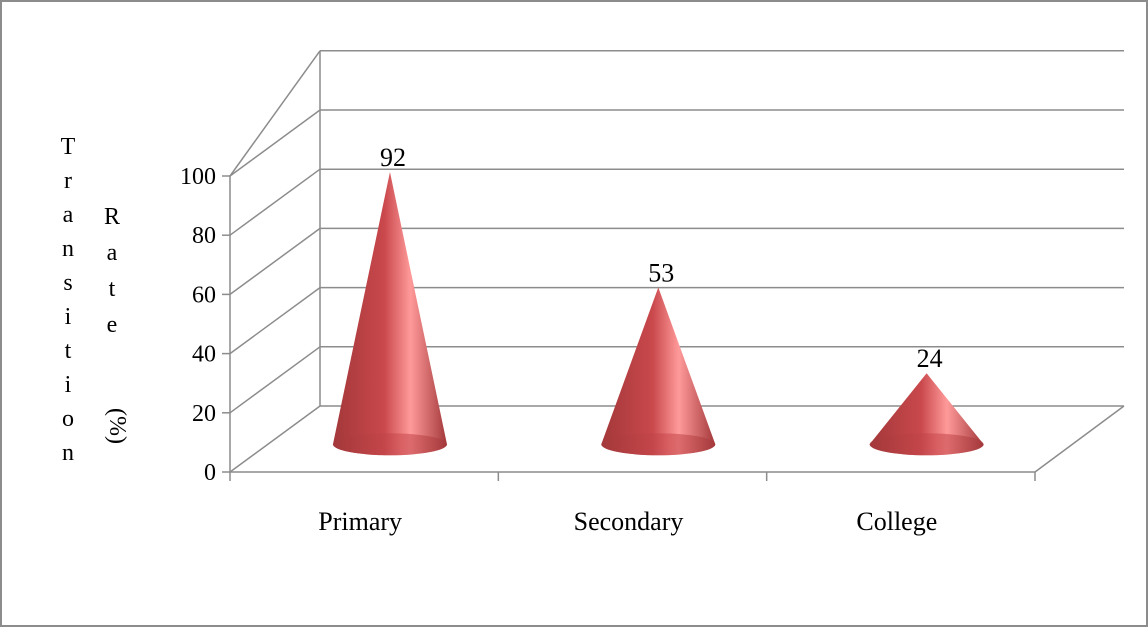  I want to click on y-axis-label-char: R, so click(112, 217).